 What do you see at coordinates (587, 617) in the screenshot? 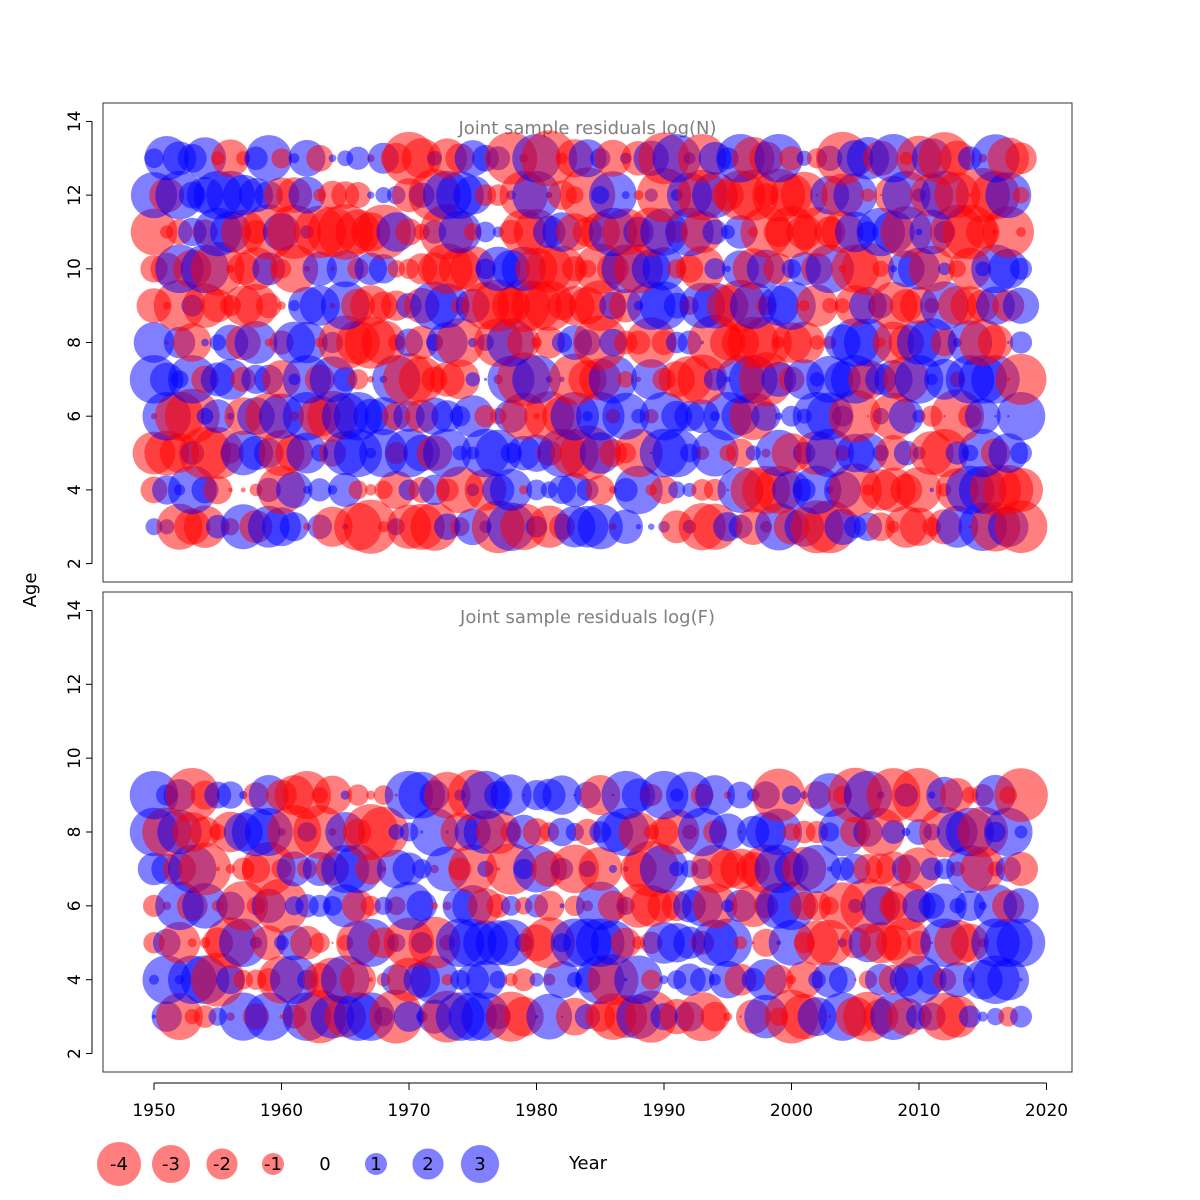
I see `panel-title: Joint sample residuals log(F)` at bounding box center [587, 617].